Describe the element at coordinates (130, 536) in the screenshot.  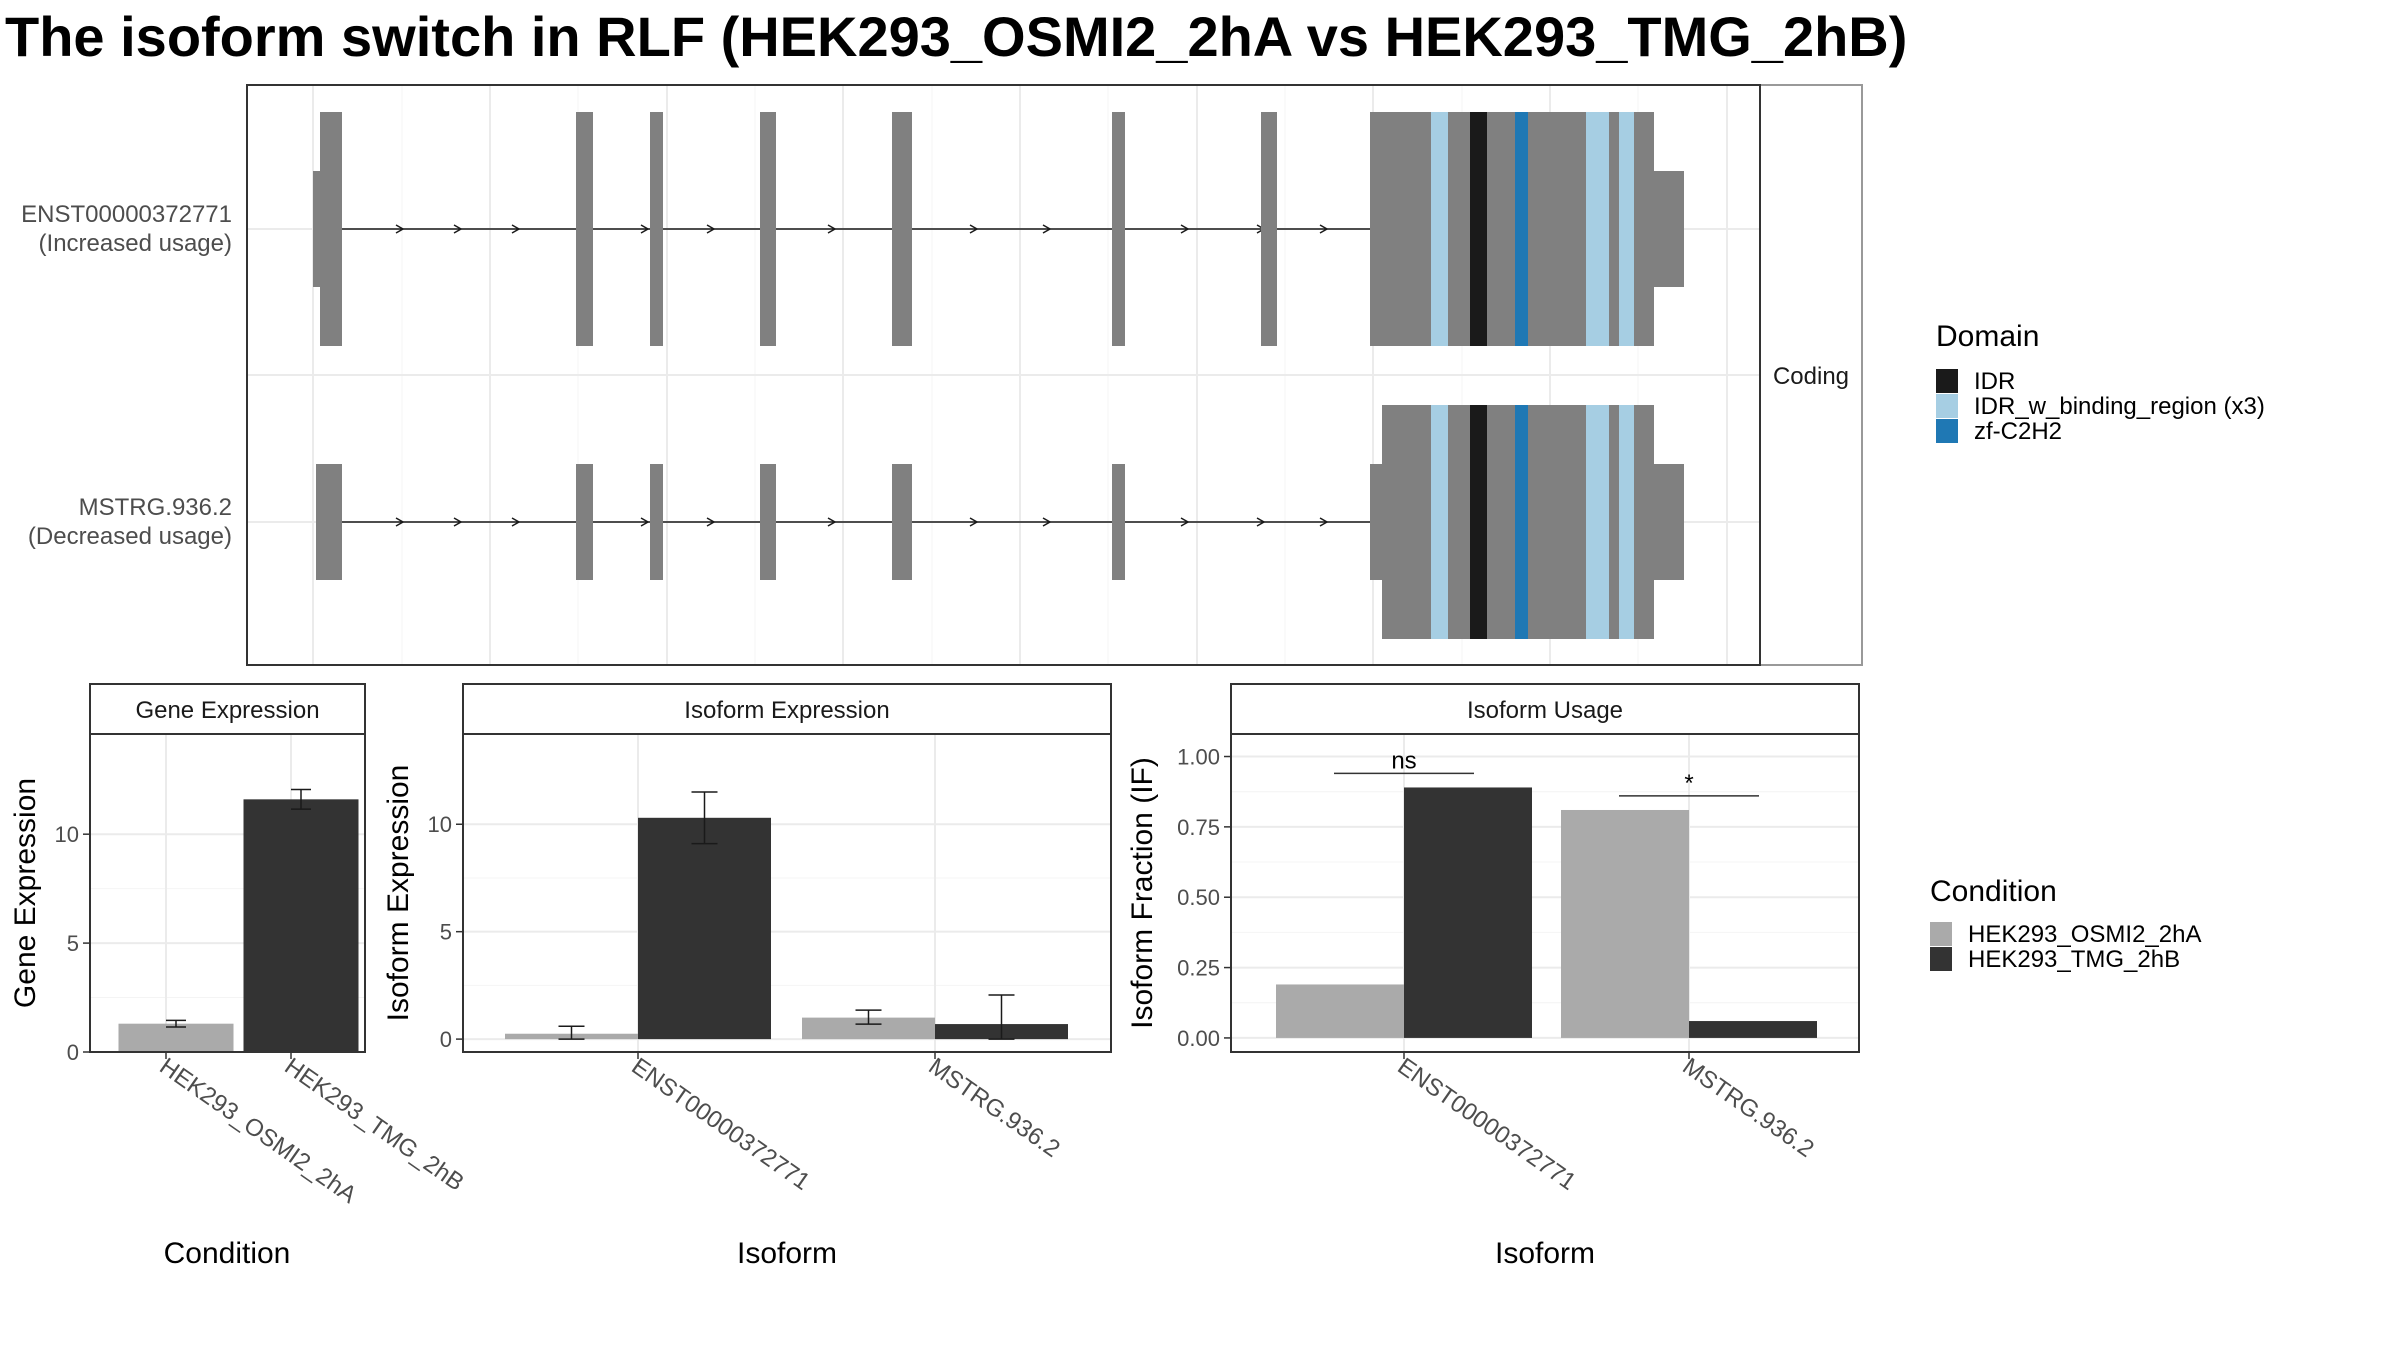
I see `transcript-usage-label: (Decreased usage)` at that location.